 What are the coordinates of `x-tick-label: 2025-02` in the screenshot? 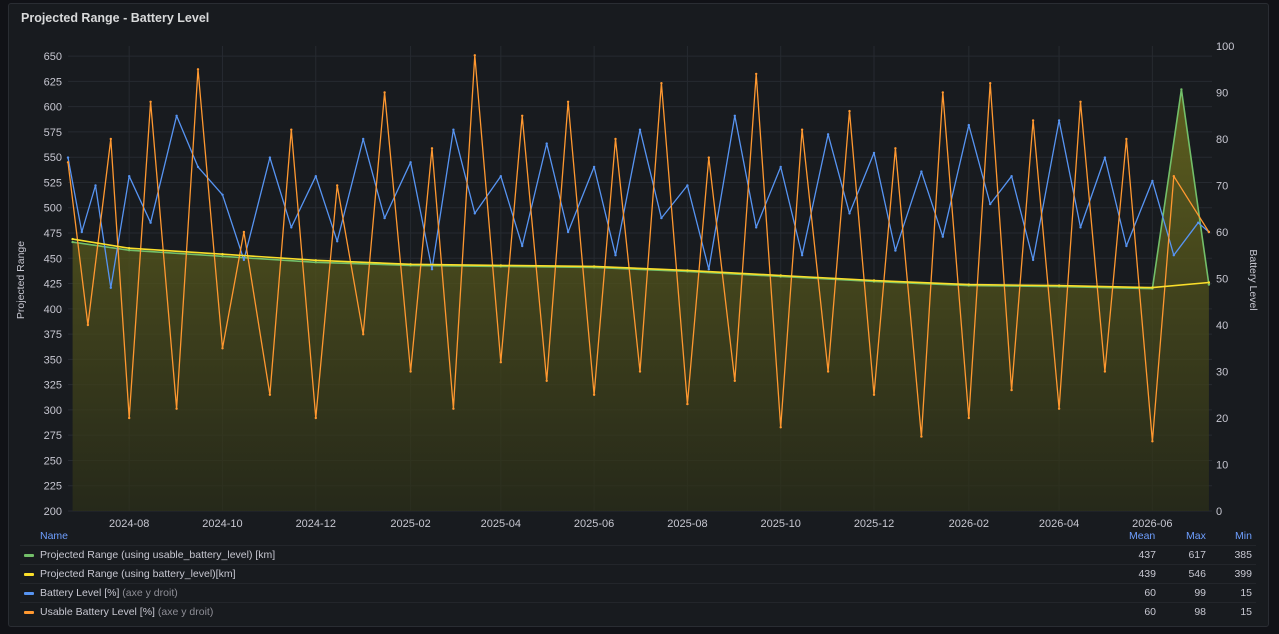 It's located at (410, 524).